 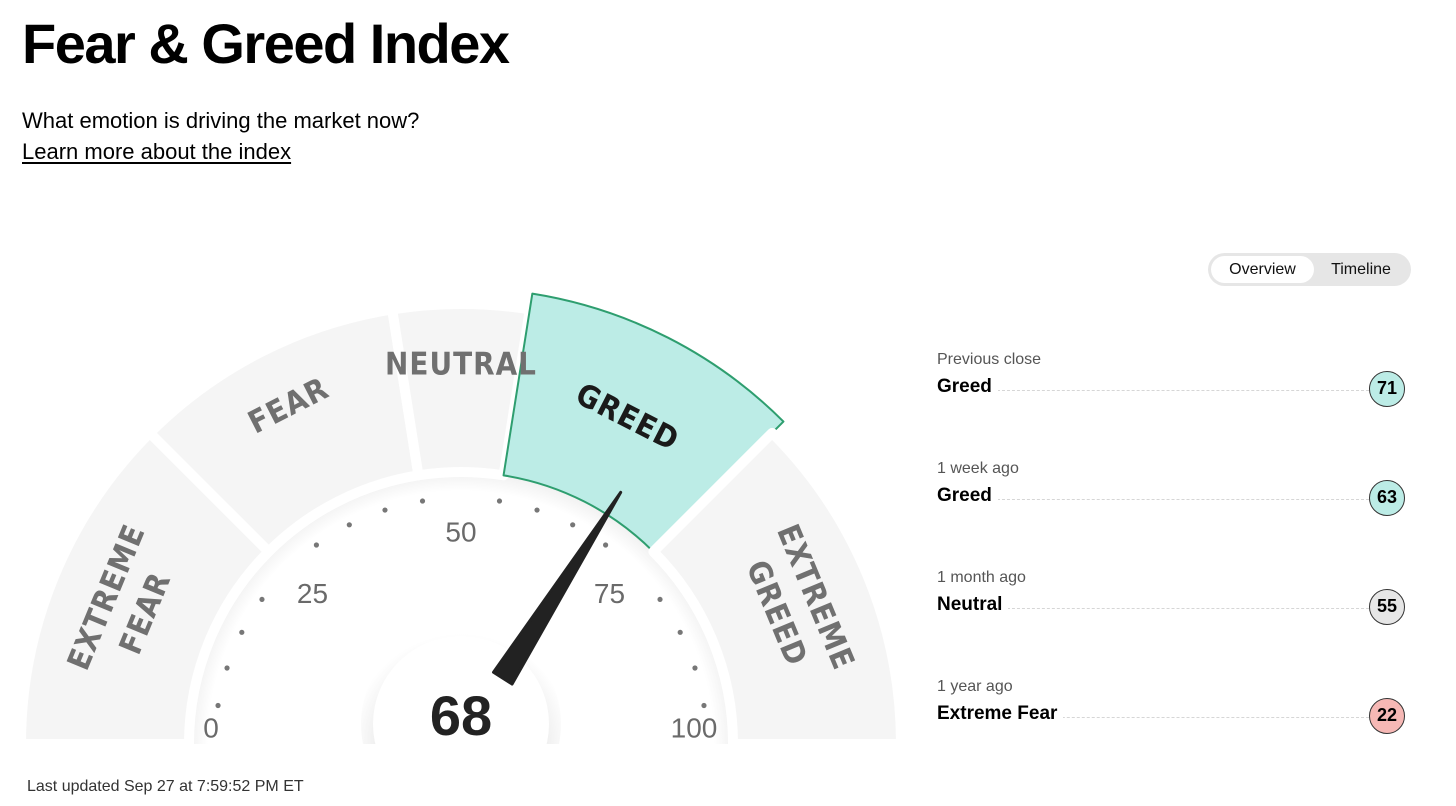 I want to click on view-toggle: Overview Timeline, so click(x=1309, y=269).